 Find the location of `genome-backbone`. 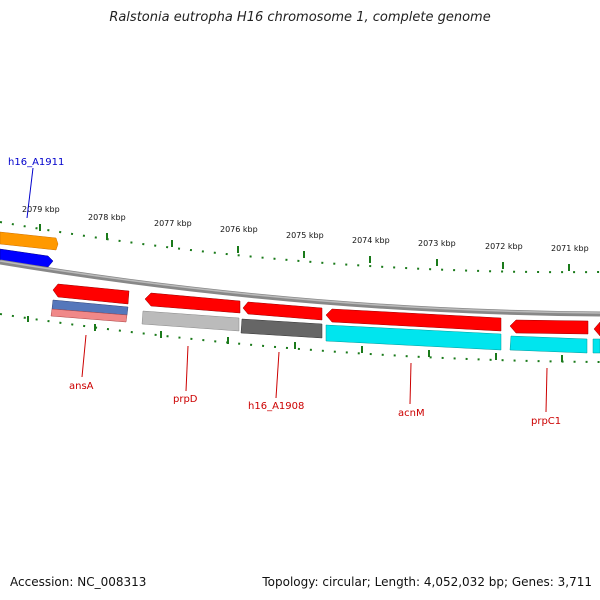

genome-backbone is located at coordinates (300, 288).